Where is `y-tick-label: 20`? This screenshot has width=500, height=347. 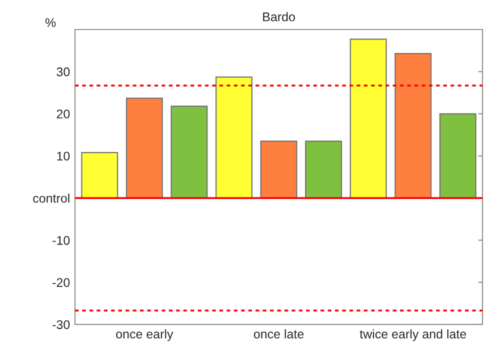
y-tick-label: 20 is located at coordinates (63, 114).